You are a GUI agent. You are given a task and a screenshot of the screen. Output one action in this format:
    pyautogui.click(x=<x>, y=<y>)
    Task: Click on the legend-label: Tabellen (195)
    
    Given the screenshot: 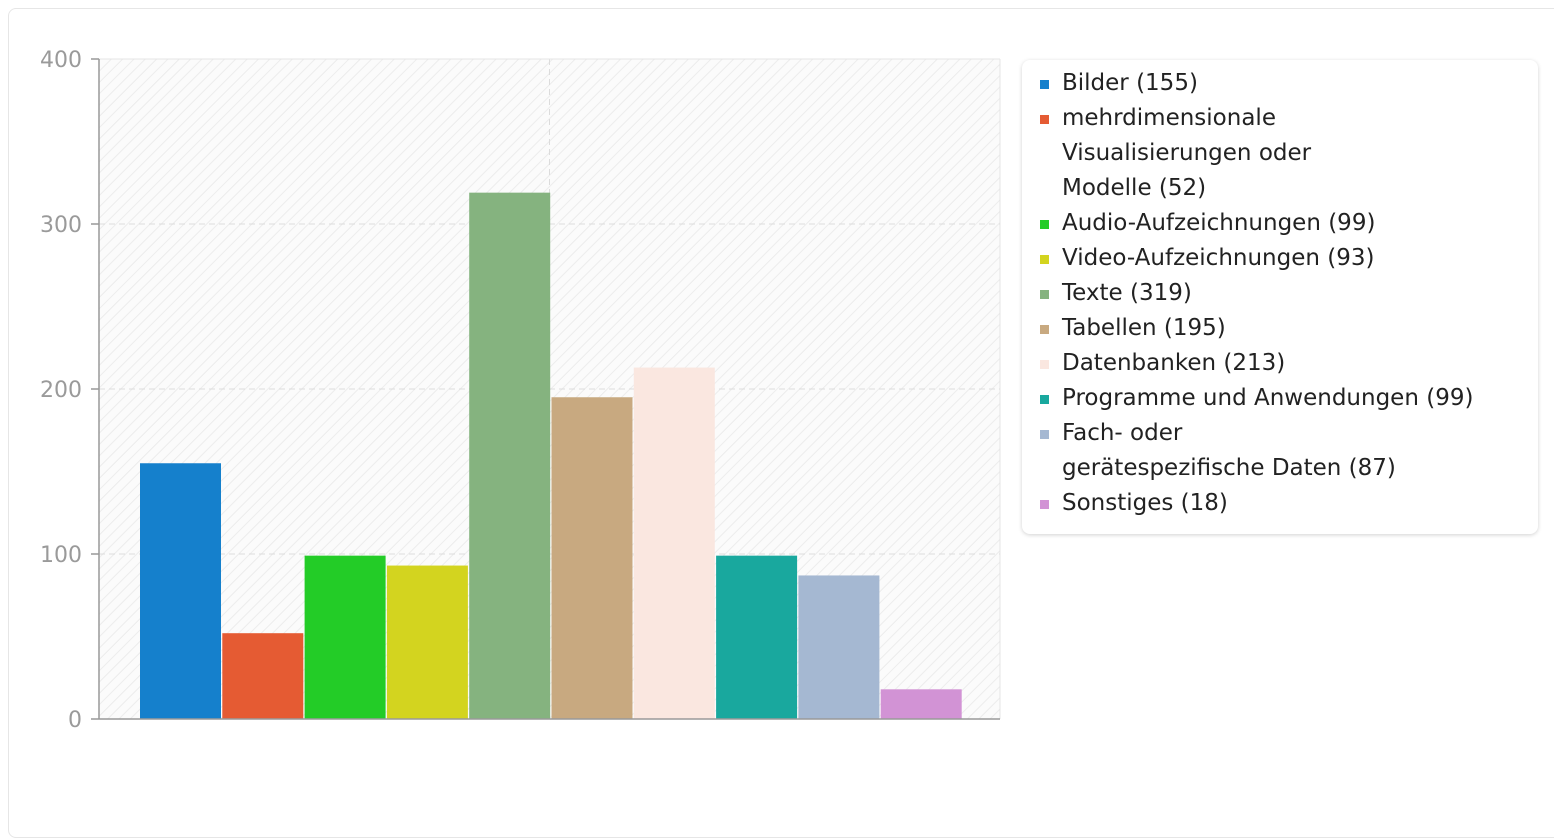 What is the action you would take?
    pyautogui.click(x=1144, y=328)
    